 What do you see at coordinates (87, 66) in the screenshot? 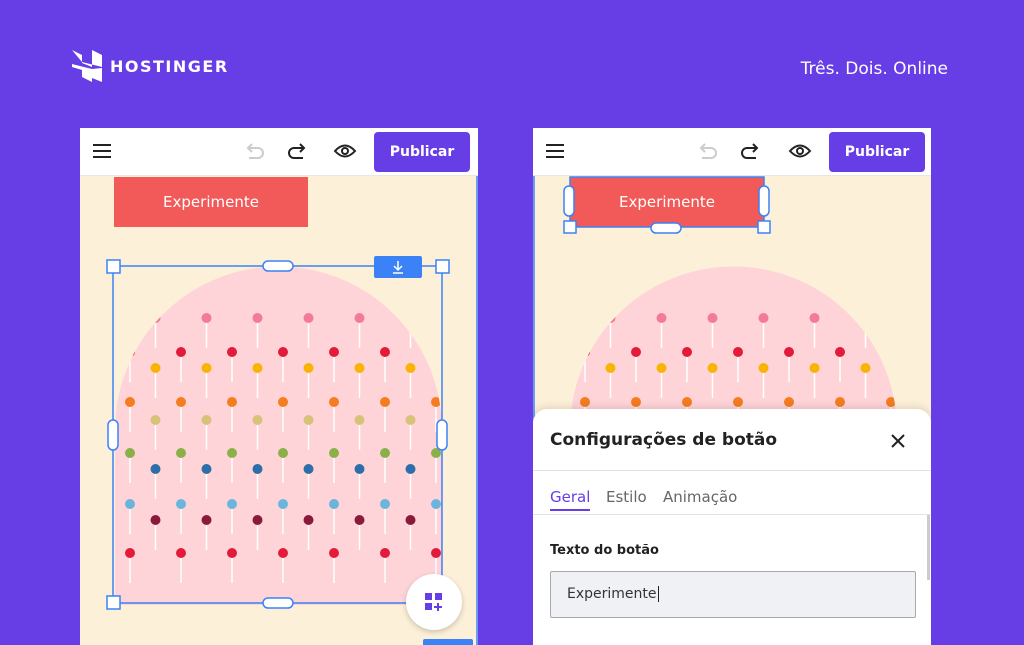
I see `logo` at bounding box center [87, 66].